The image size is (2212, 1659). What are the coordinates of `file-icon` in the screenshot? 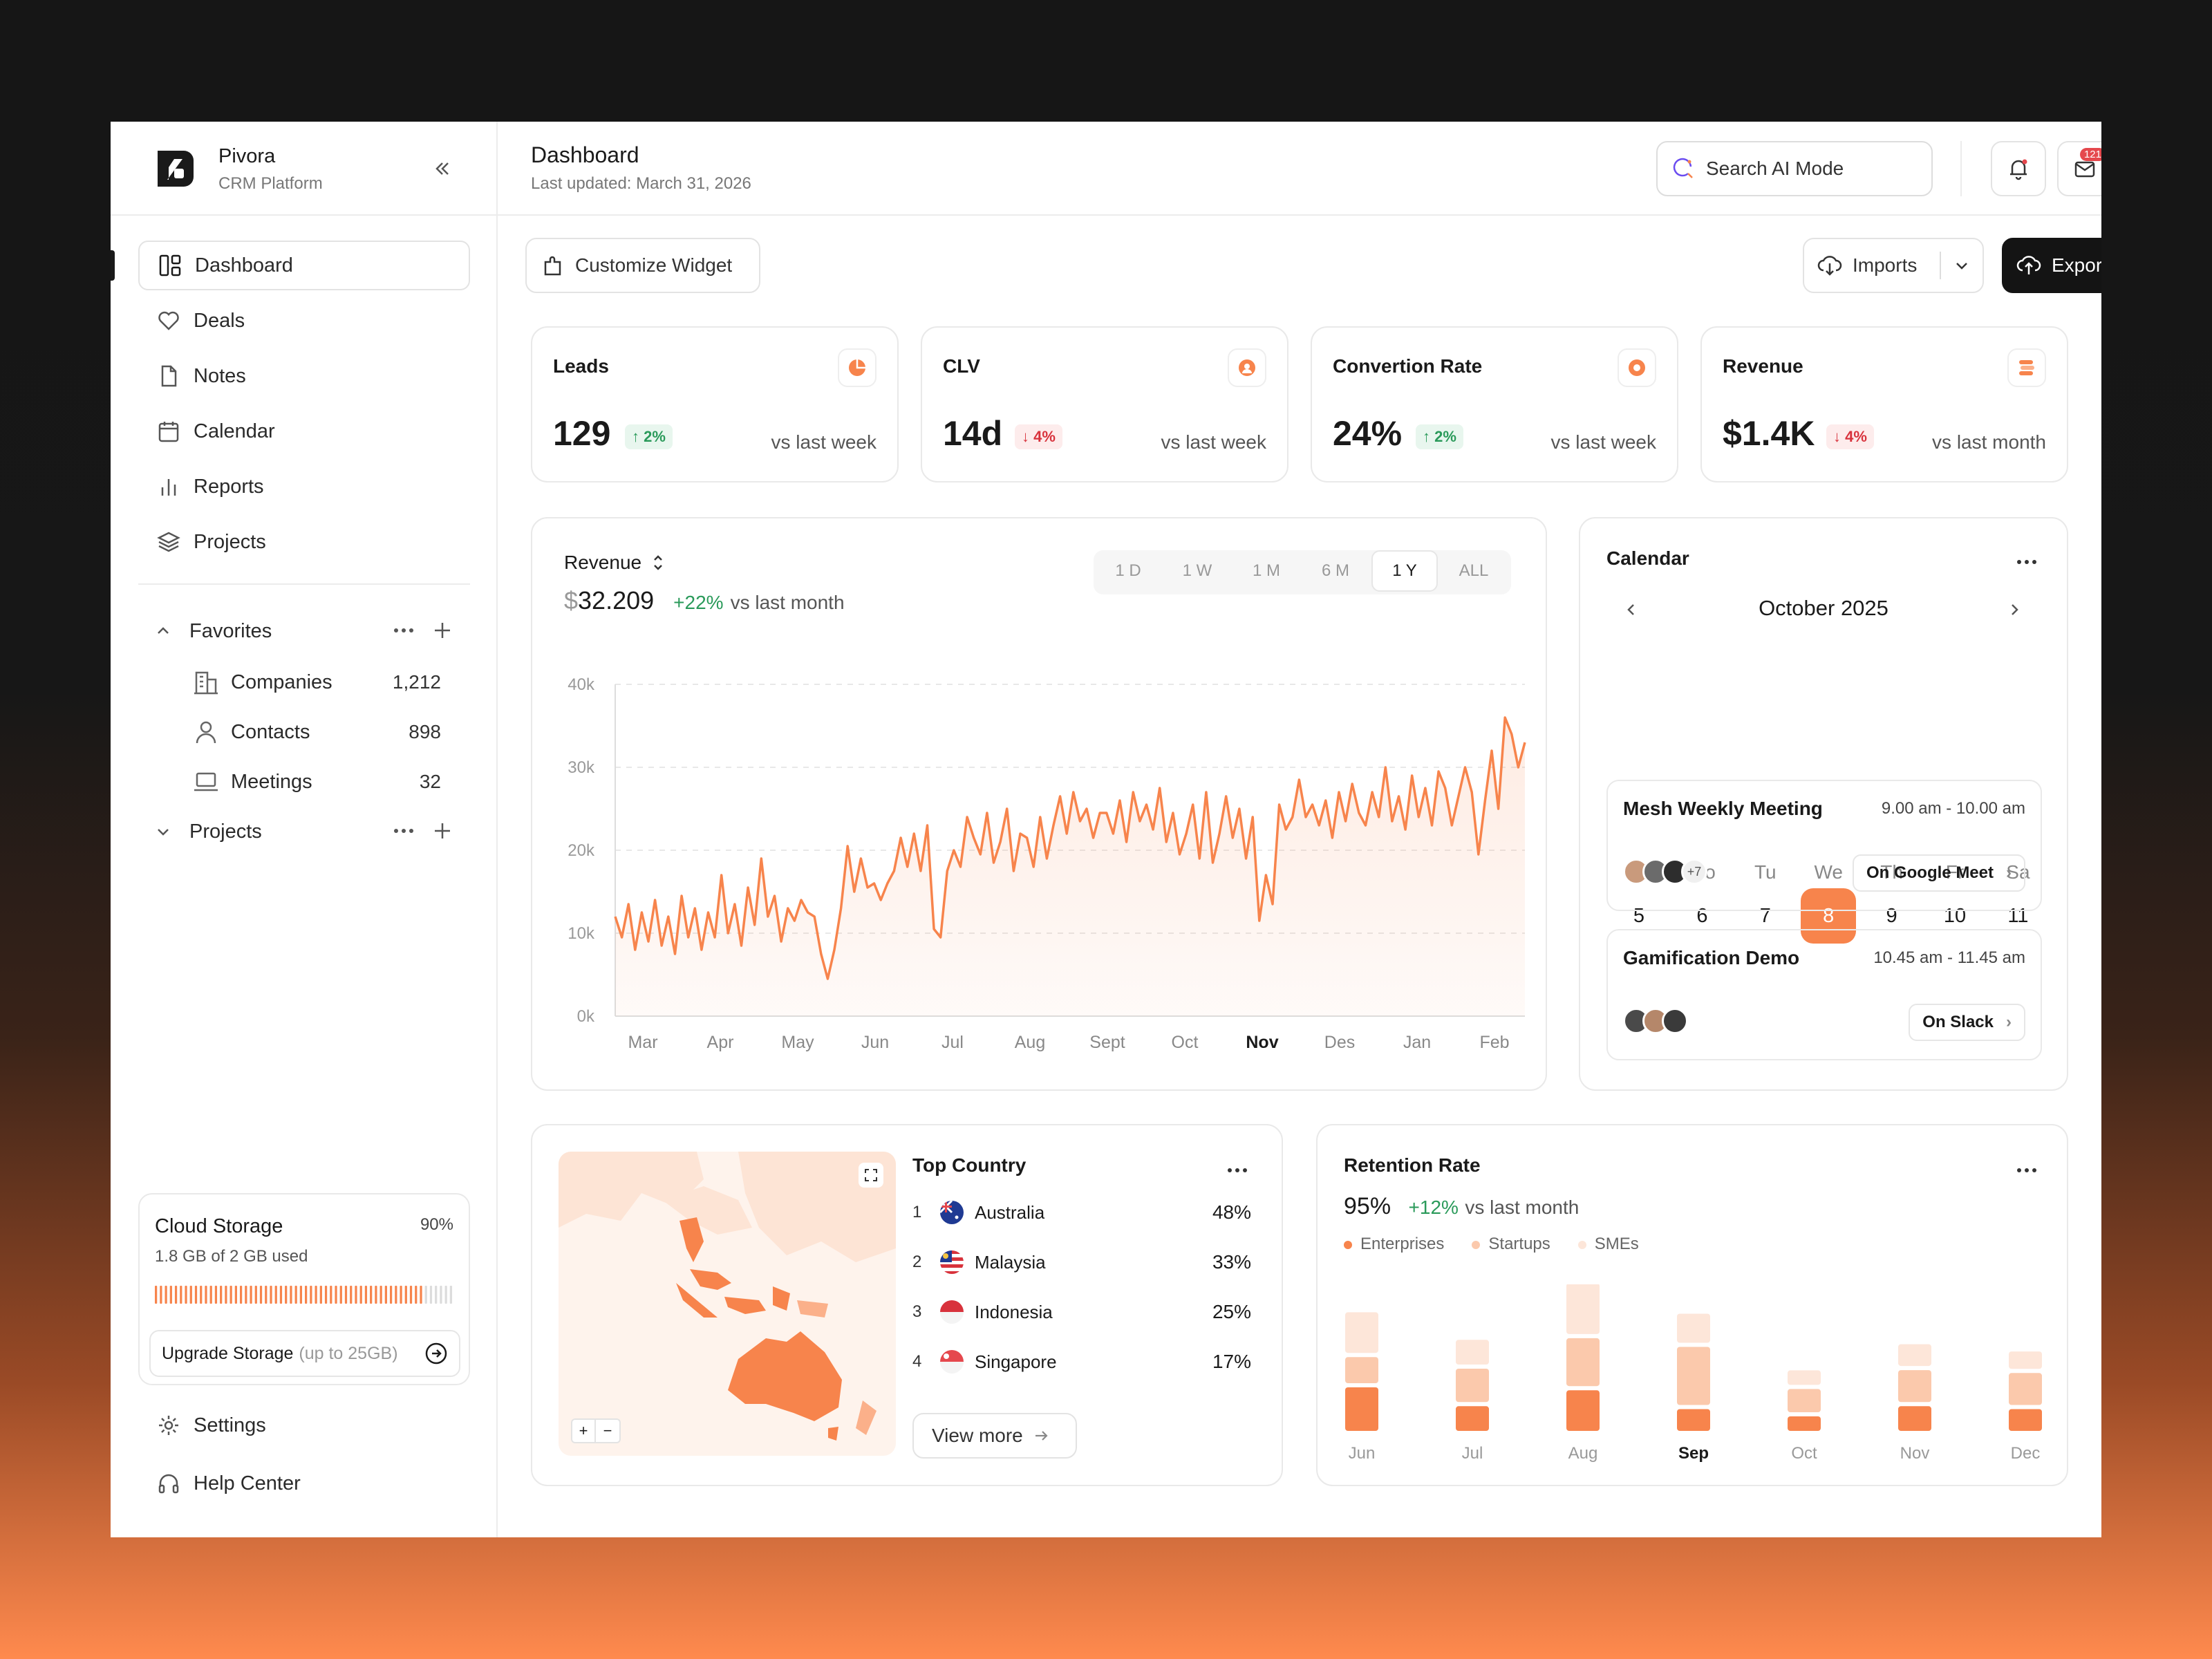 It's located at (168, 376).